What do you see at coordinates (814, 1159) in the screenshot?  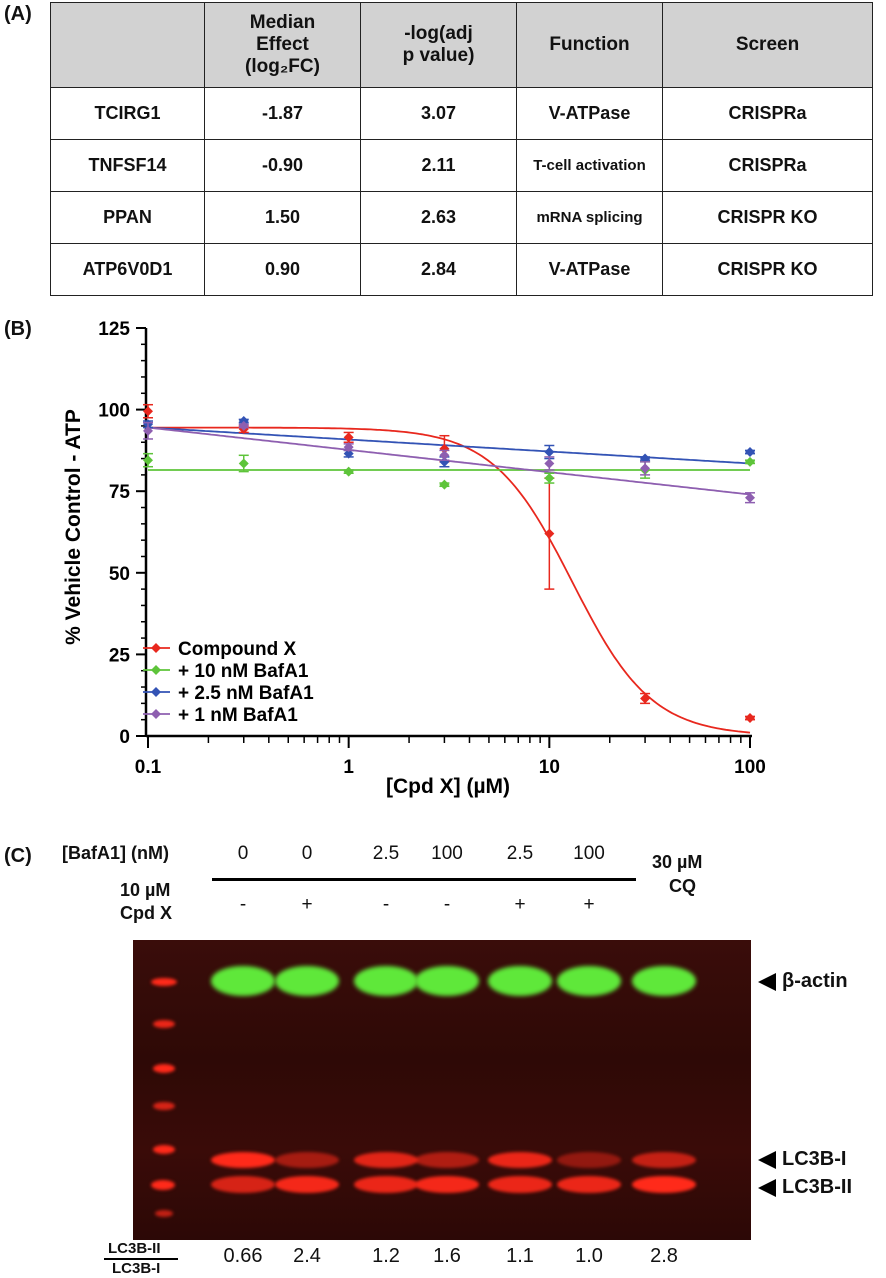 I see `lc3b-i-label: LC3B-I` at bounding box center [814, 1159].